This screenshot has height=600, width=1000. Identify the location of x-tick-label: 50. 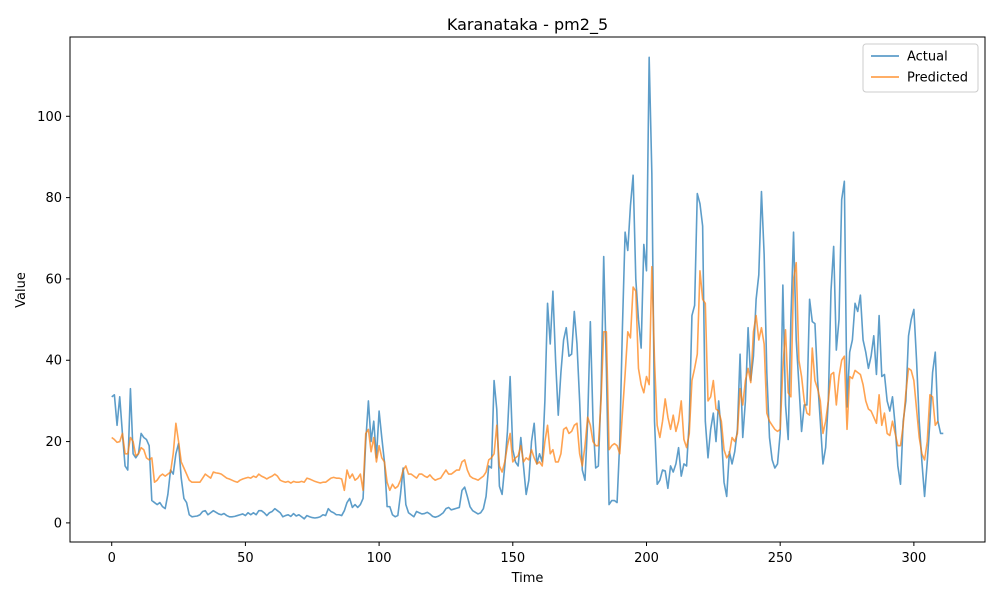
(245, 558).